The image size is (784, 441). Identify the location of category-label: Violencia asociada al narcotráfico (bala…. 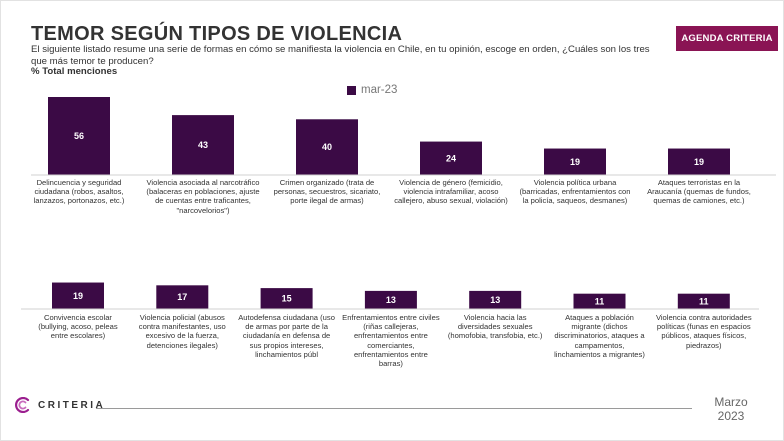
(203, 196).